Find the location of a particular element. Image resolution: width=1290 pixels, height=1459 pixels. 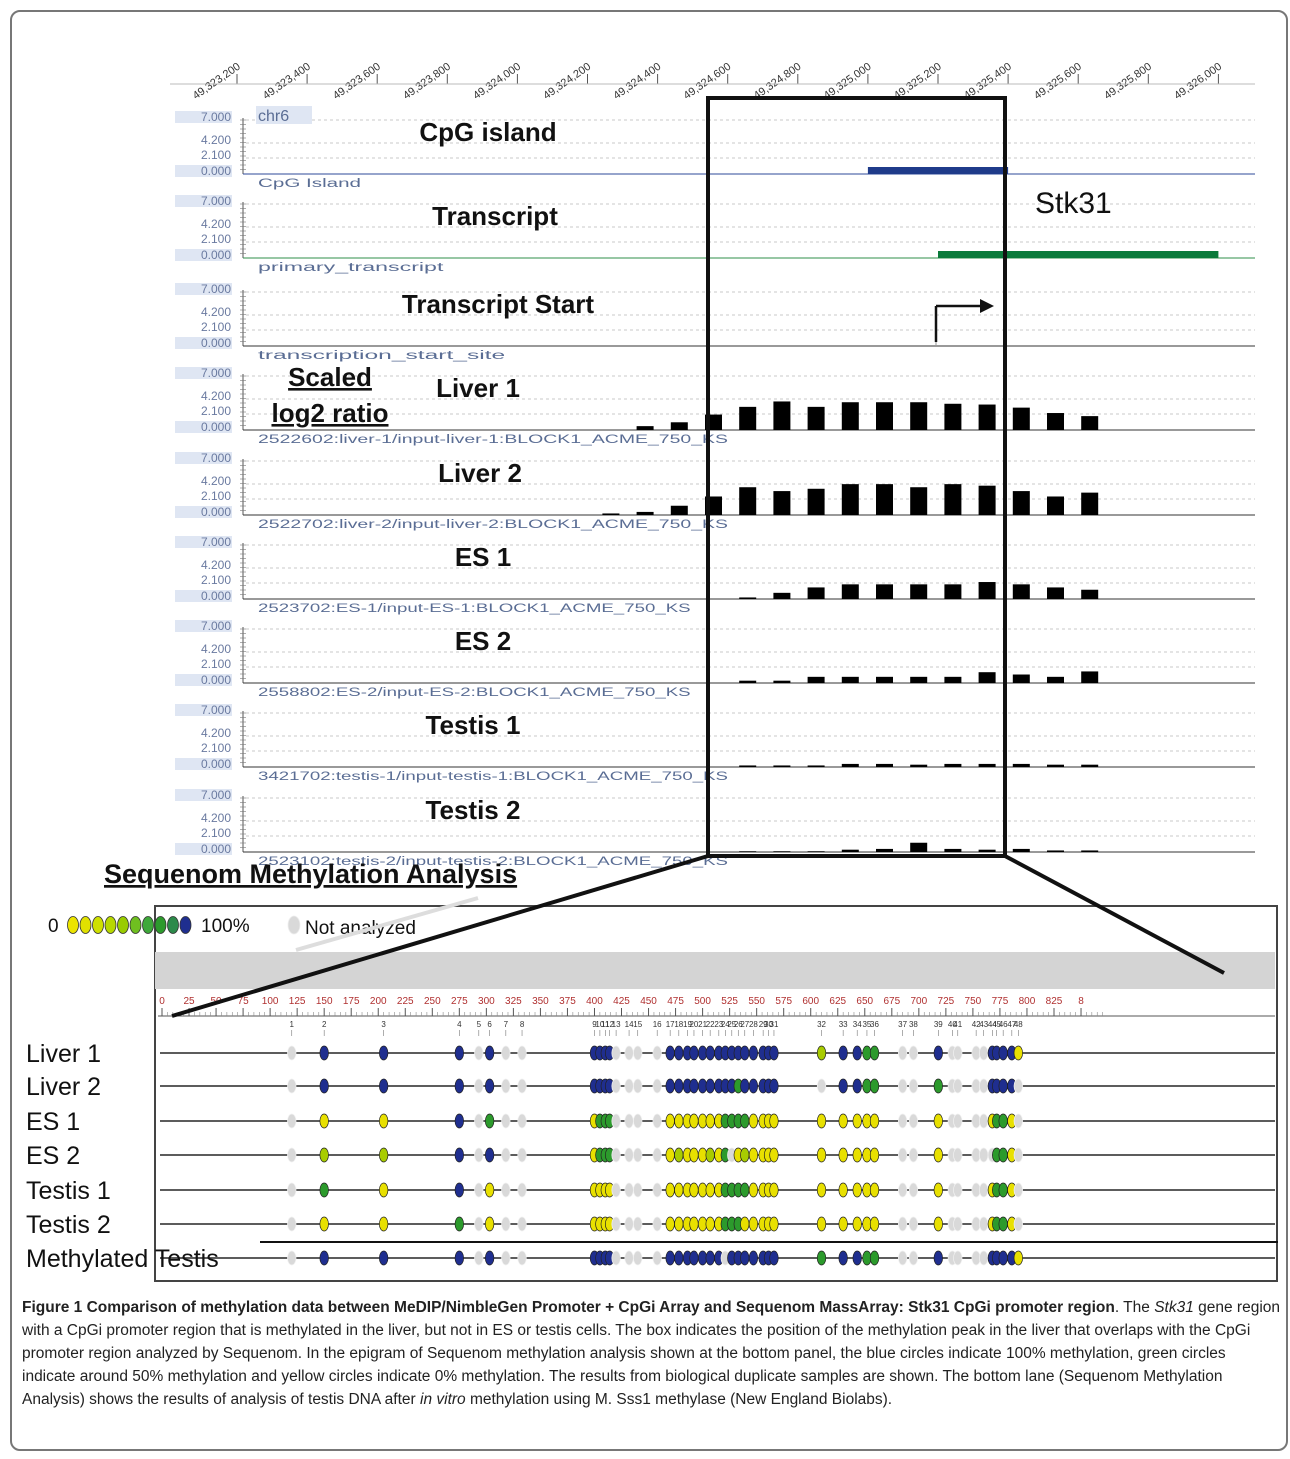

track-title: ES 1 is located at coordinates (483, 557).